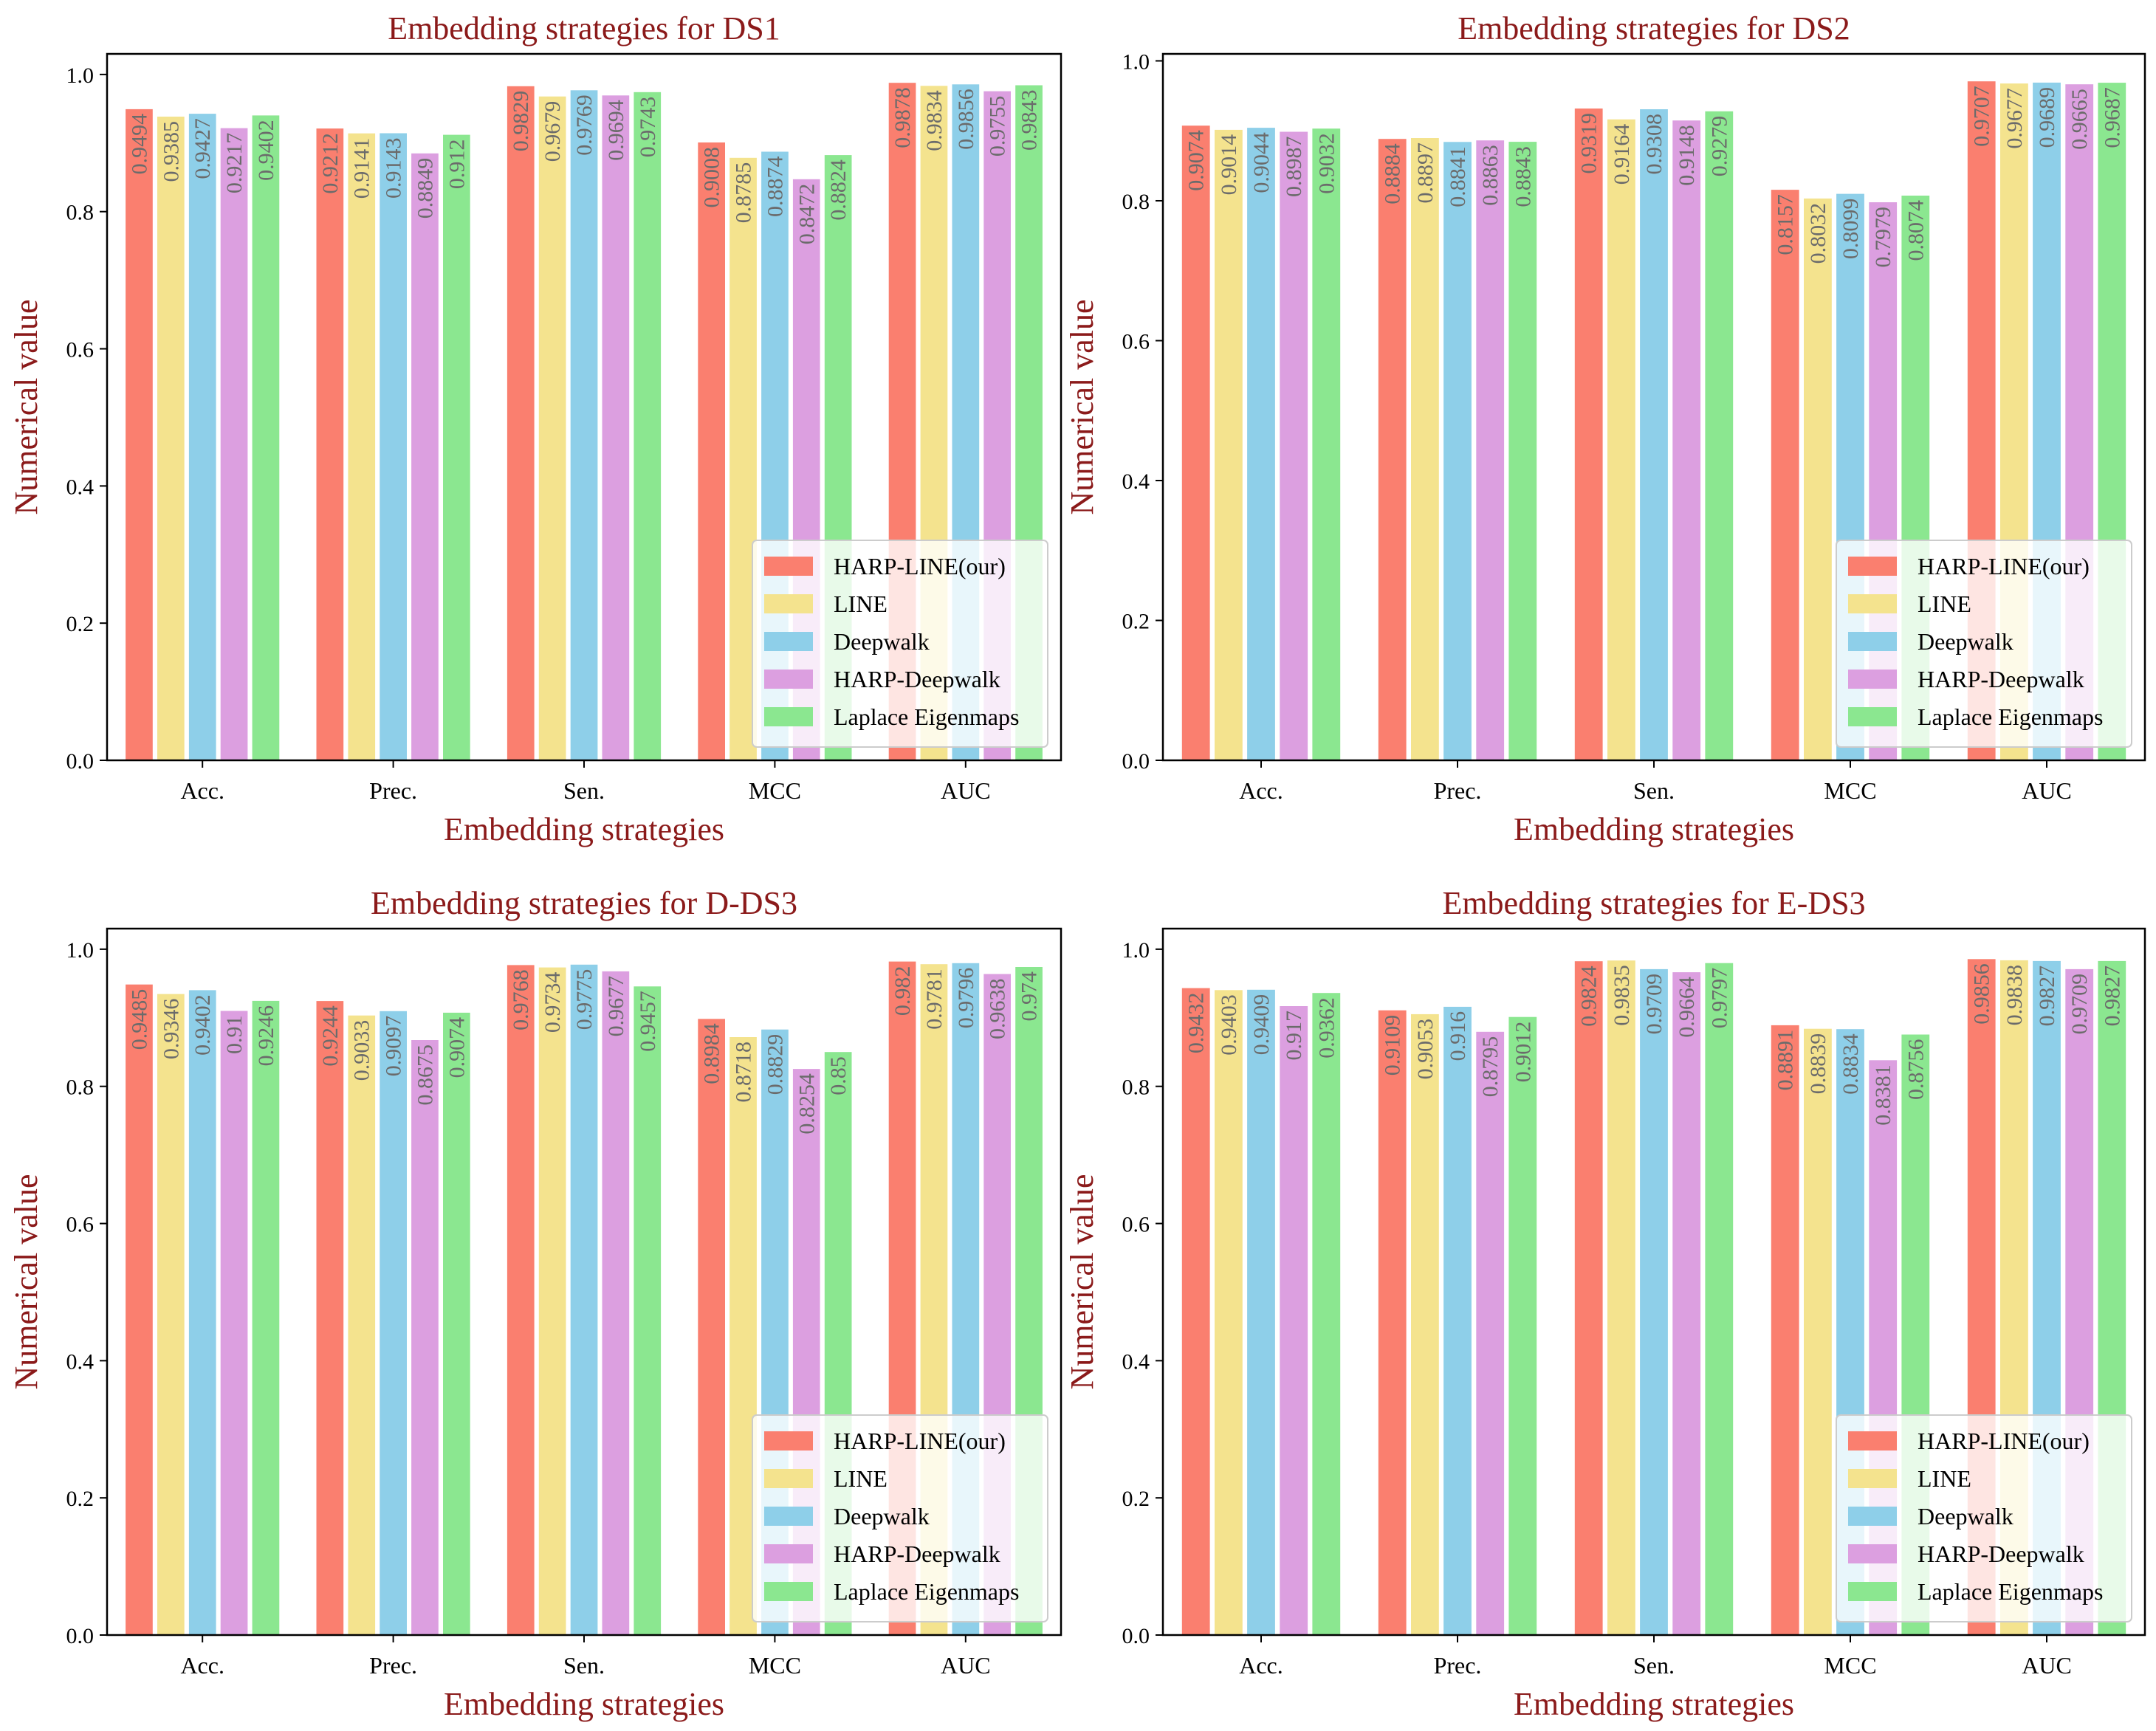 This screenshot has height=1731, width=2156. Describe the element at coordinates (1719, 147) in the screenshot. I see `data-label: 0.9279` at that location.